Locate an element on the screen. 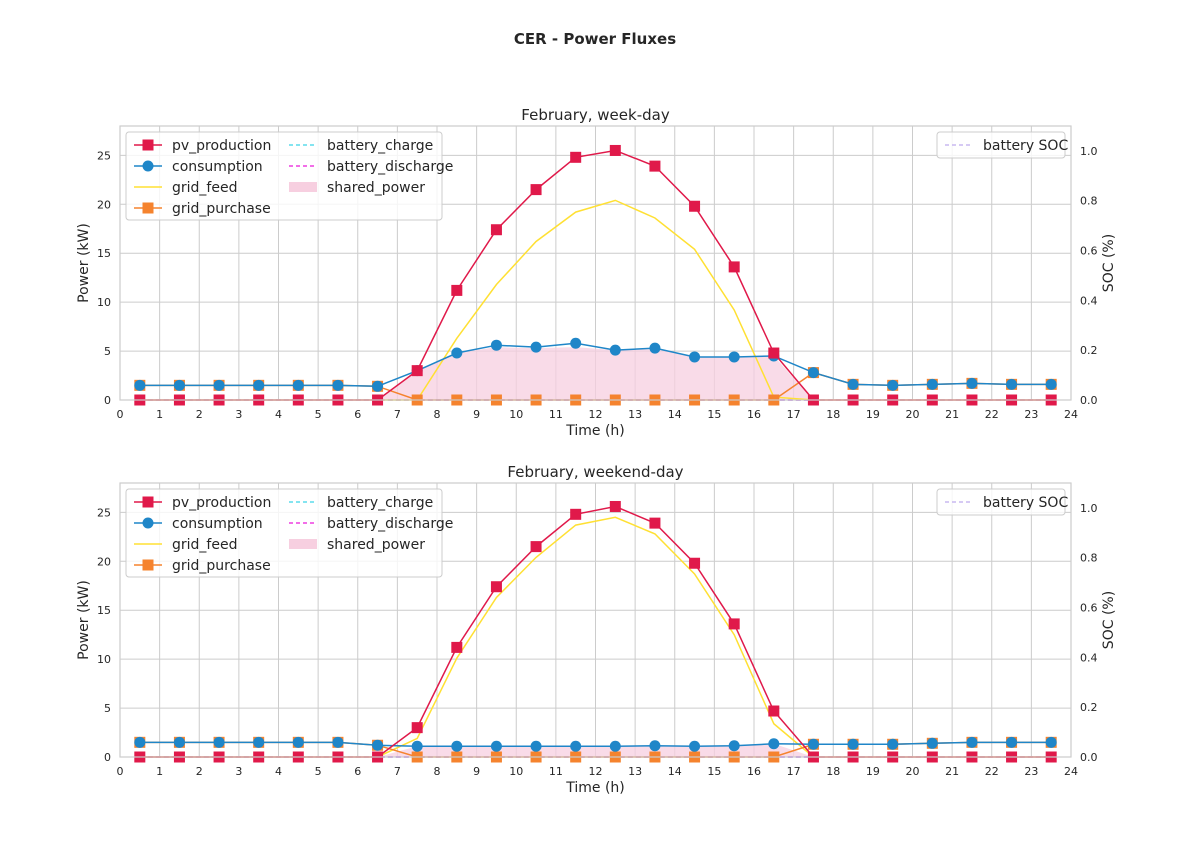  chart-1-legend-box is located at coordinates (284, 533).